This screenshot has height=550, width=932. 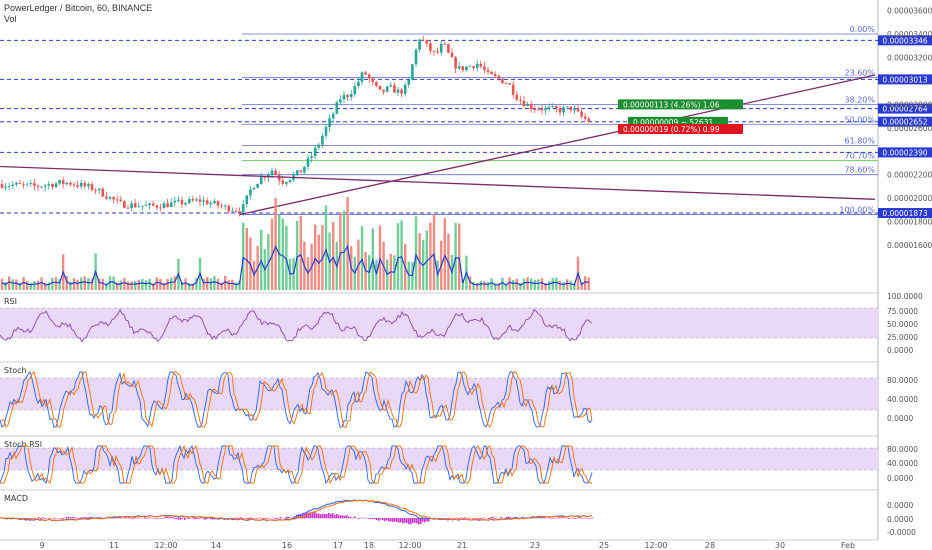 What do you see at coordinates (905, 40) in the screenshot?
I see `price-tag-label: 0.00003346` at bounding box center [905, 40].